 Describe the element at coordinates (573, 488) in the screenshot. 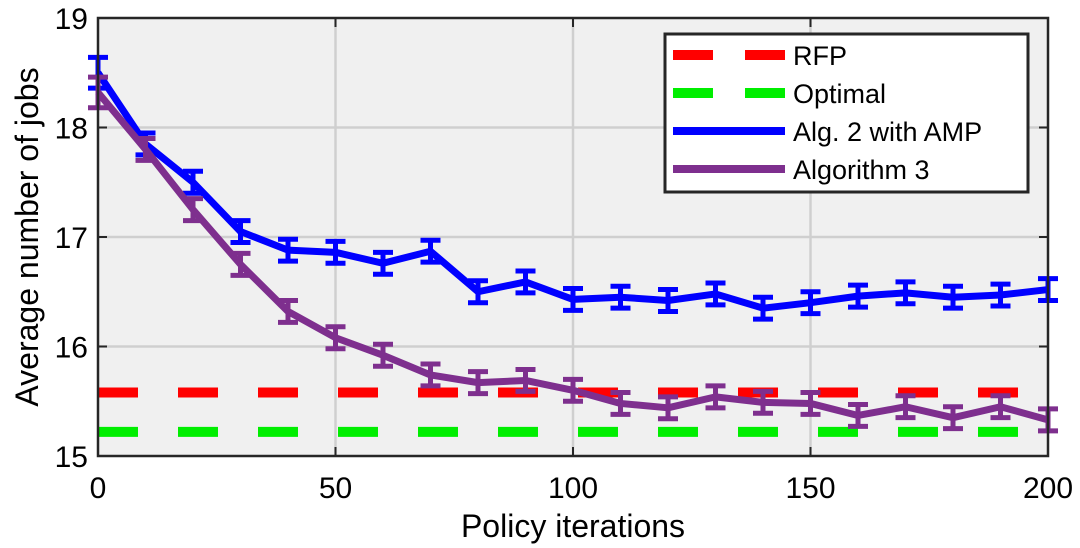

I see `x-tick-label: 100` at that location.